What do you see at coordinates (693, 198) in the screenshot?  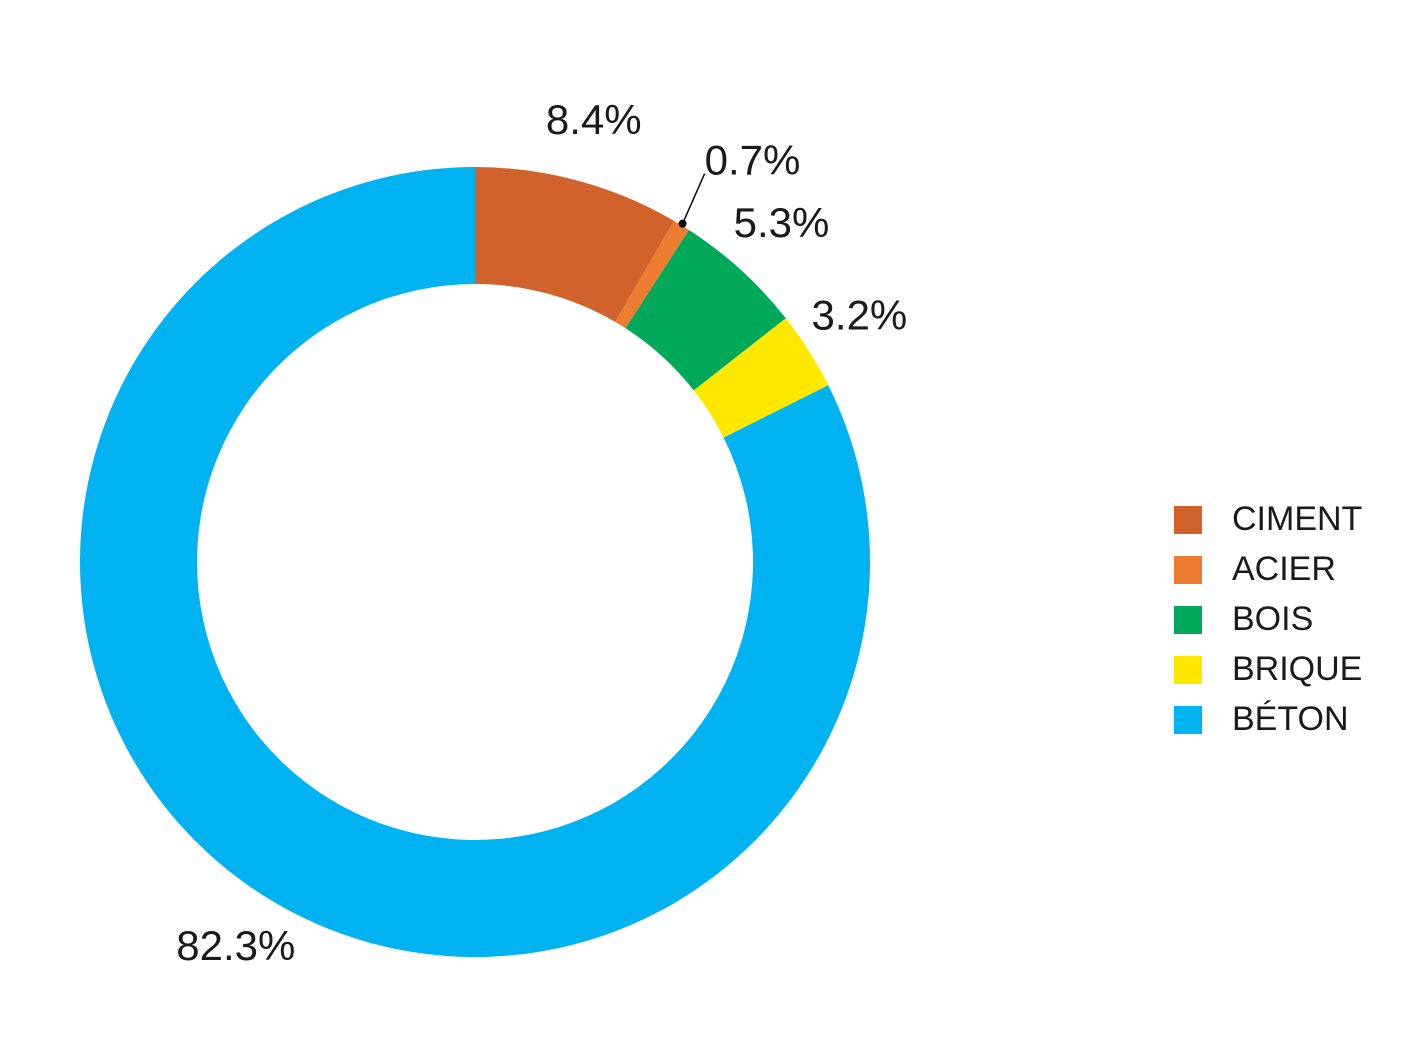 I see `leader-line` at bounding box center [693, 198].